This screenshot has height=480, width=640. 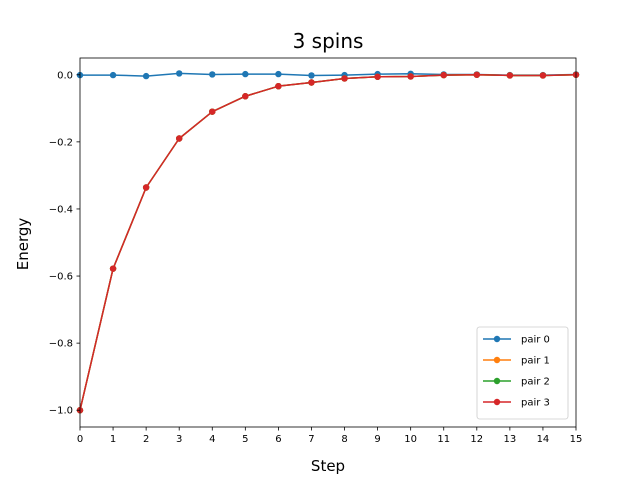 What do you see at coordinates (278, 439) in the screenshot?
I see `x-tick-label: 6` at bounding box center [278, 439].